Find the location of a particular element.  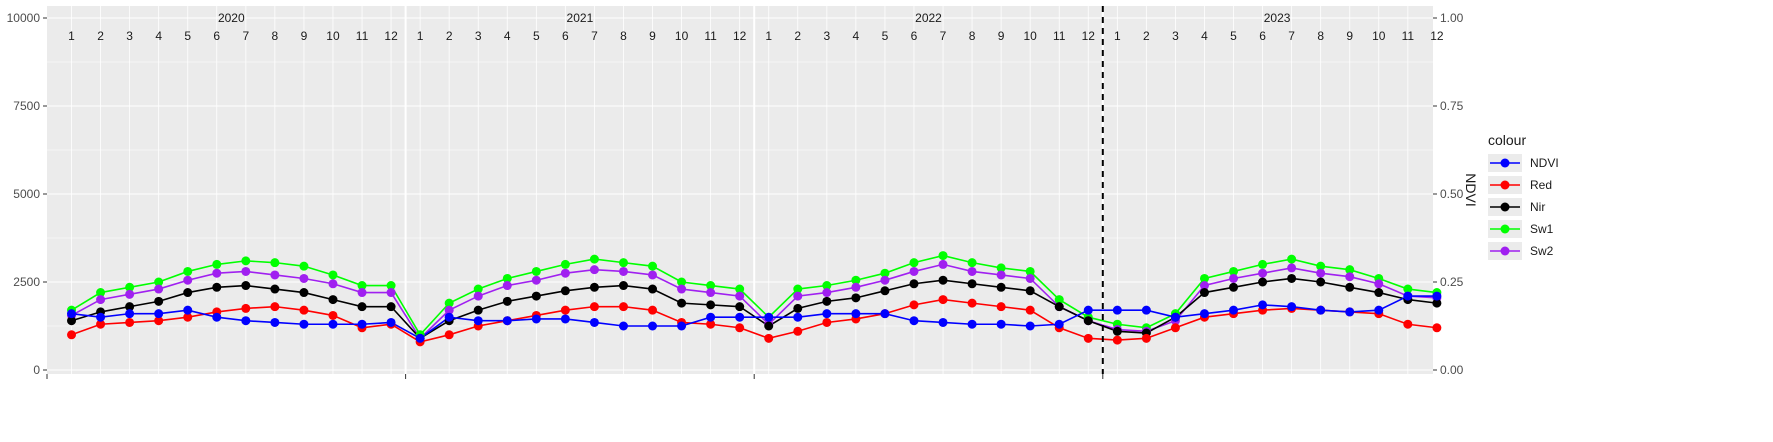

y2-tick-label: 0.25 is located at coordinates (1452, 282).